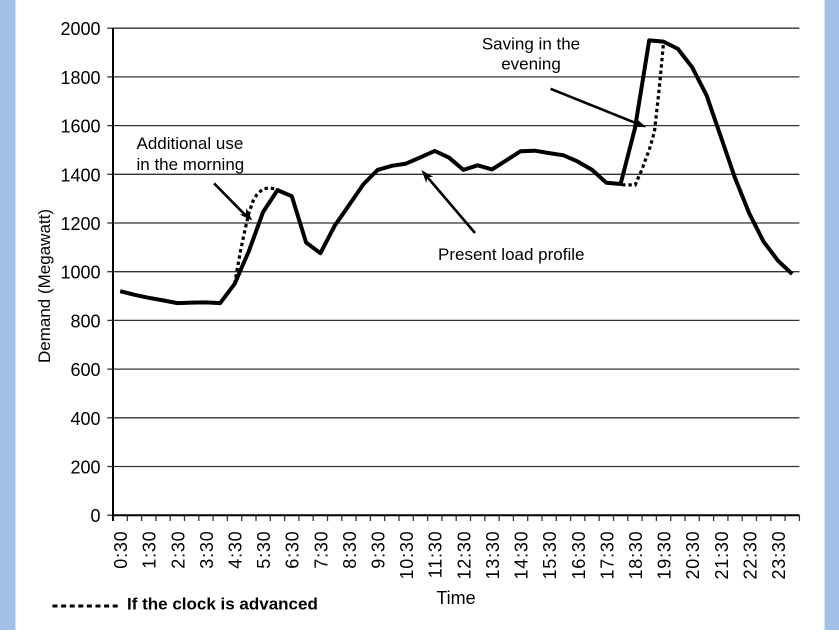 The height and width of the screenshot is (635, 839). Describe the element at coordinates (95, 516) in the screenshot. I see `svg-text: 0` at that location.